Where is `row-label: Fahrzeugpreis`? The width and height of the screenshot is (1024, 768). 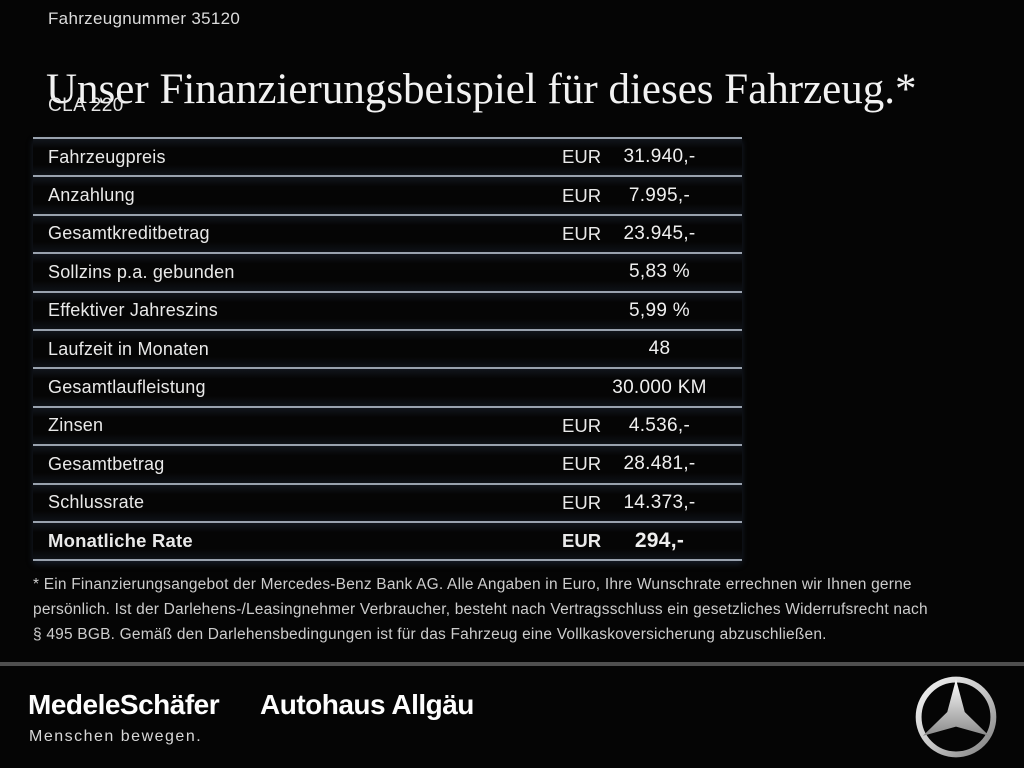
row-label: Fahrzeugpreis is located at coordinates (107, 156).